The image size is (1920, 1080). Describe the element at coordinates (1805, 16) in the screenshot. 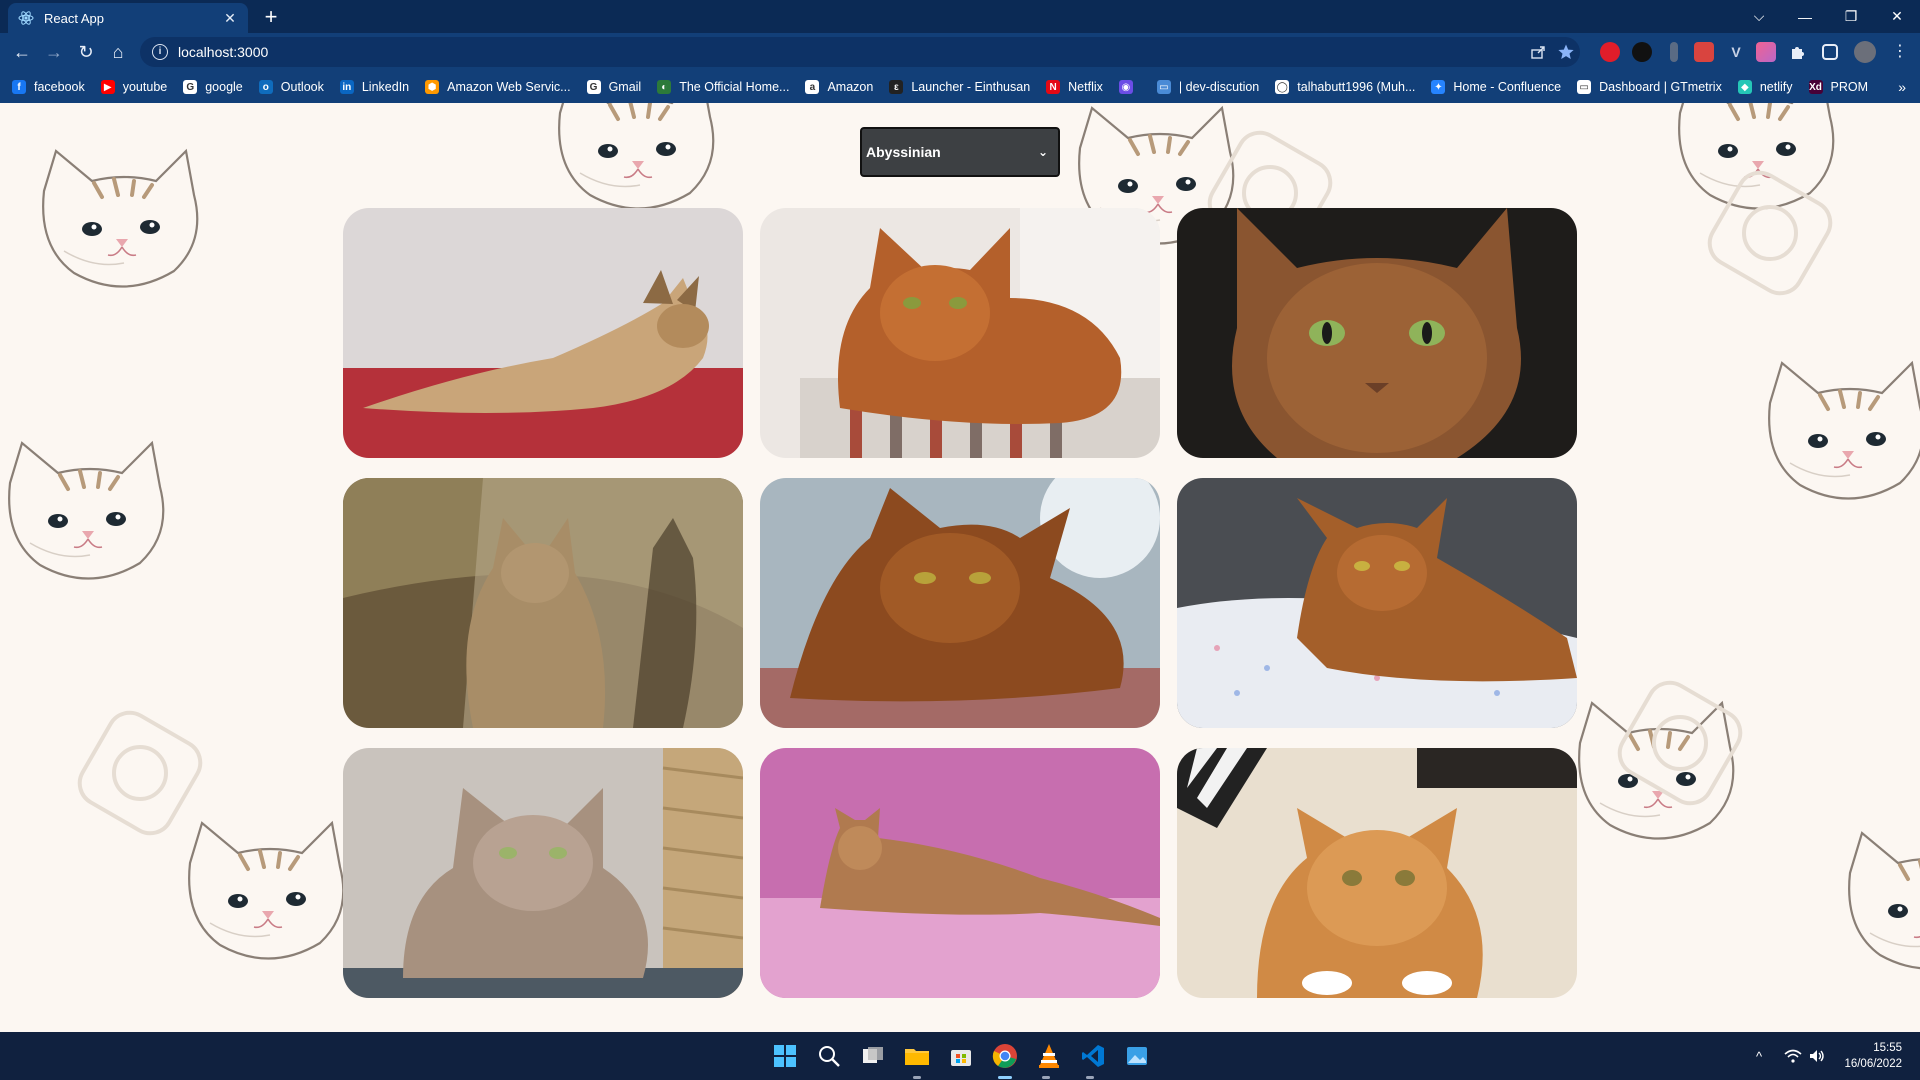

I see `minimize-button: —` at that location.